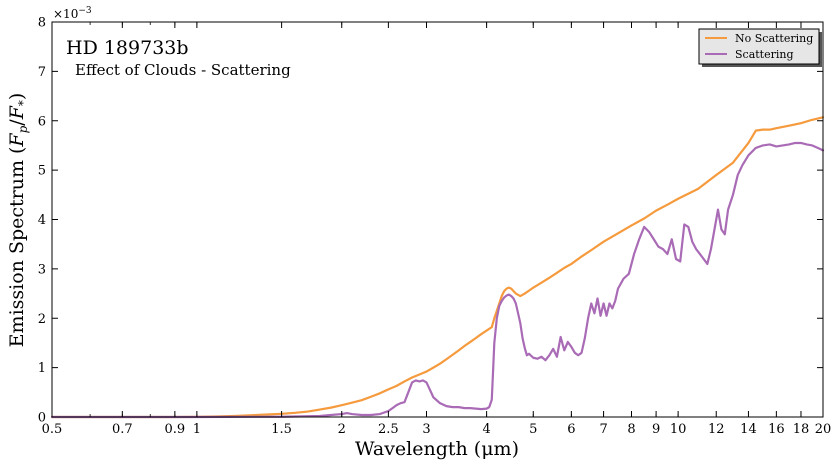 This screenshot has width=840, height=467. I want to click on legend: No Scattering Scattering, so click(760, 47).